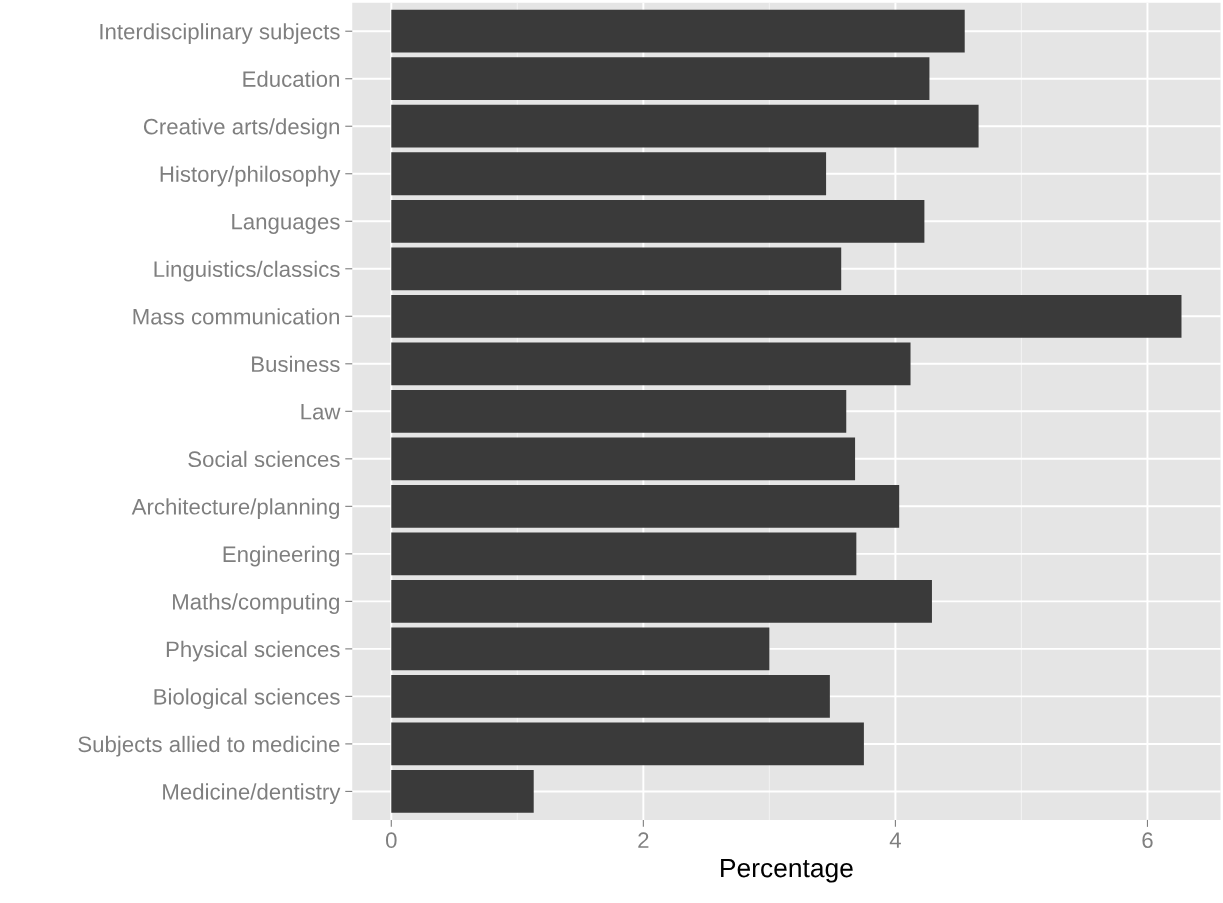 This screenshot has height=903, width=1223. What do you see at coordinates (253, 651) in the screenshot?
I see `y-tick-label: Physical sciences` at bounding box center [253, 651].